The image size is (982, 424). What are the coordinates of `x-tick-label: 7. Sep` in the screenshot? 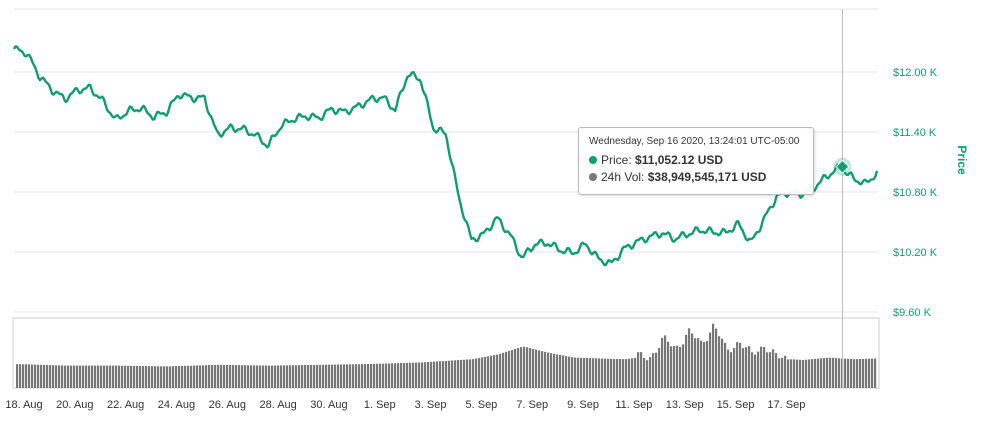 It's located at (532, 405).